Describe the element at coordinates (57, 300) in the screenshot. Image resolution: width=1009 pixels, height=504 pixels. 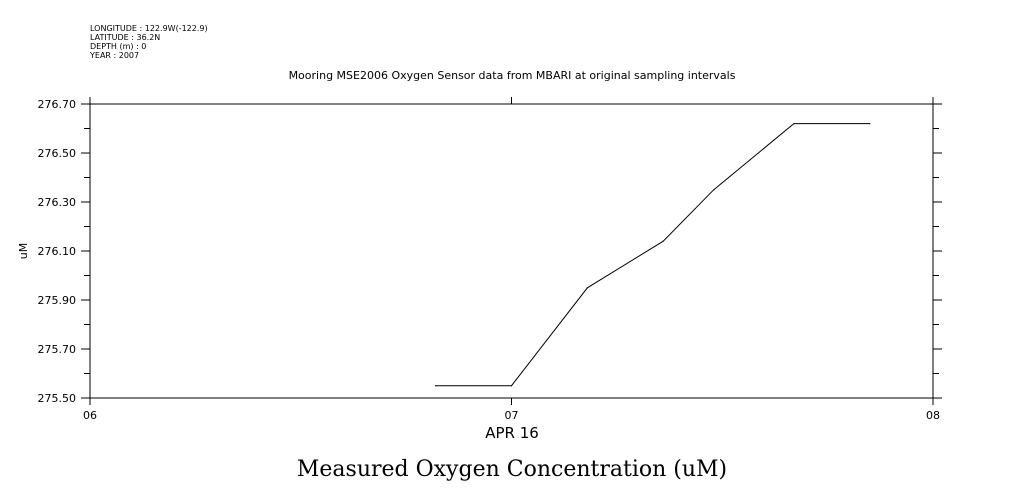
I see `y-tick-label: 275.90` at that location.